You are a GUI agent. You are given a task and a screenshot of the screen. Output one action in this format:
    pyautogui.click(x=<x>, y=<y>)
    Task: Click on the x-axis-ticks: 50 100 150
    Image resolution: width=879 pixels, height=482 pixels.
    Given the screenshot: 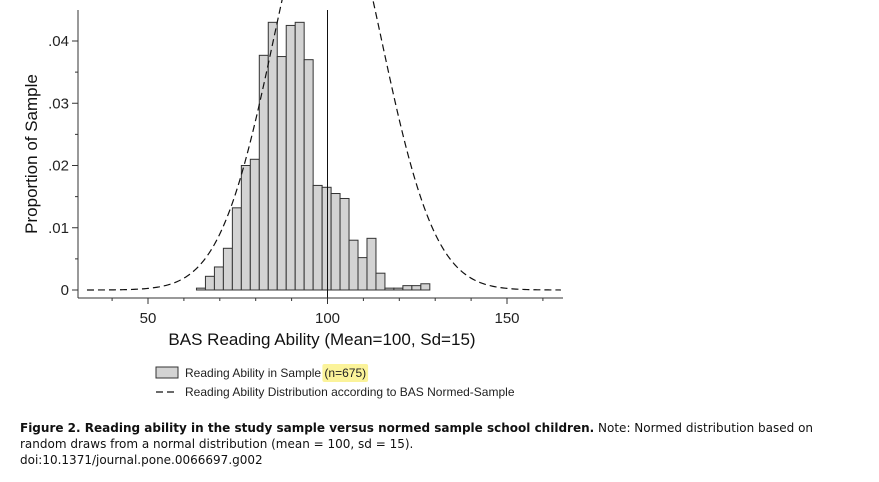 What is the action you would take?
    pyautogui.click(x=327, y=312)
    